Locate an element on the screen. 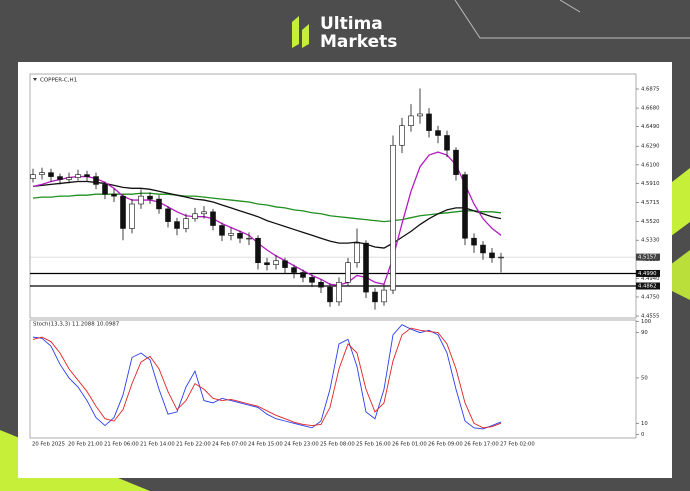 This screenshot has width=690, height=491. y-tick-label: 10 is located at coordinates (644, 424).